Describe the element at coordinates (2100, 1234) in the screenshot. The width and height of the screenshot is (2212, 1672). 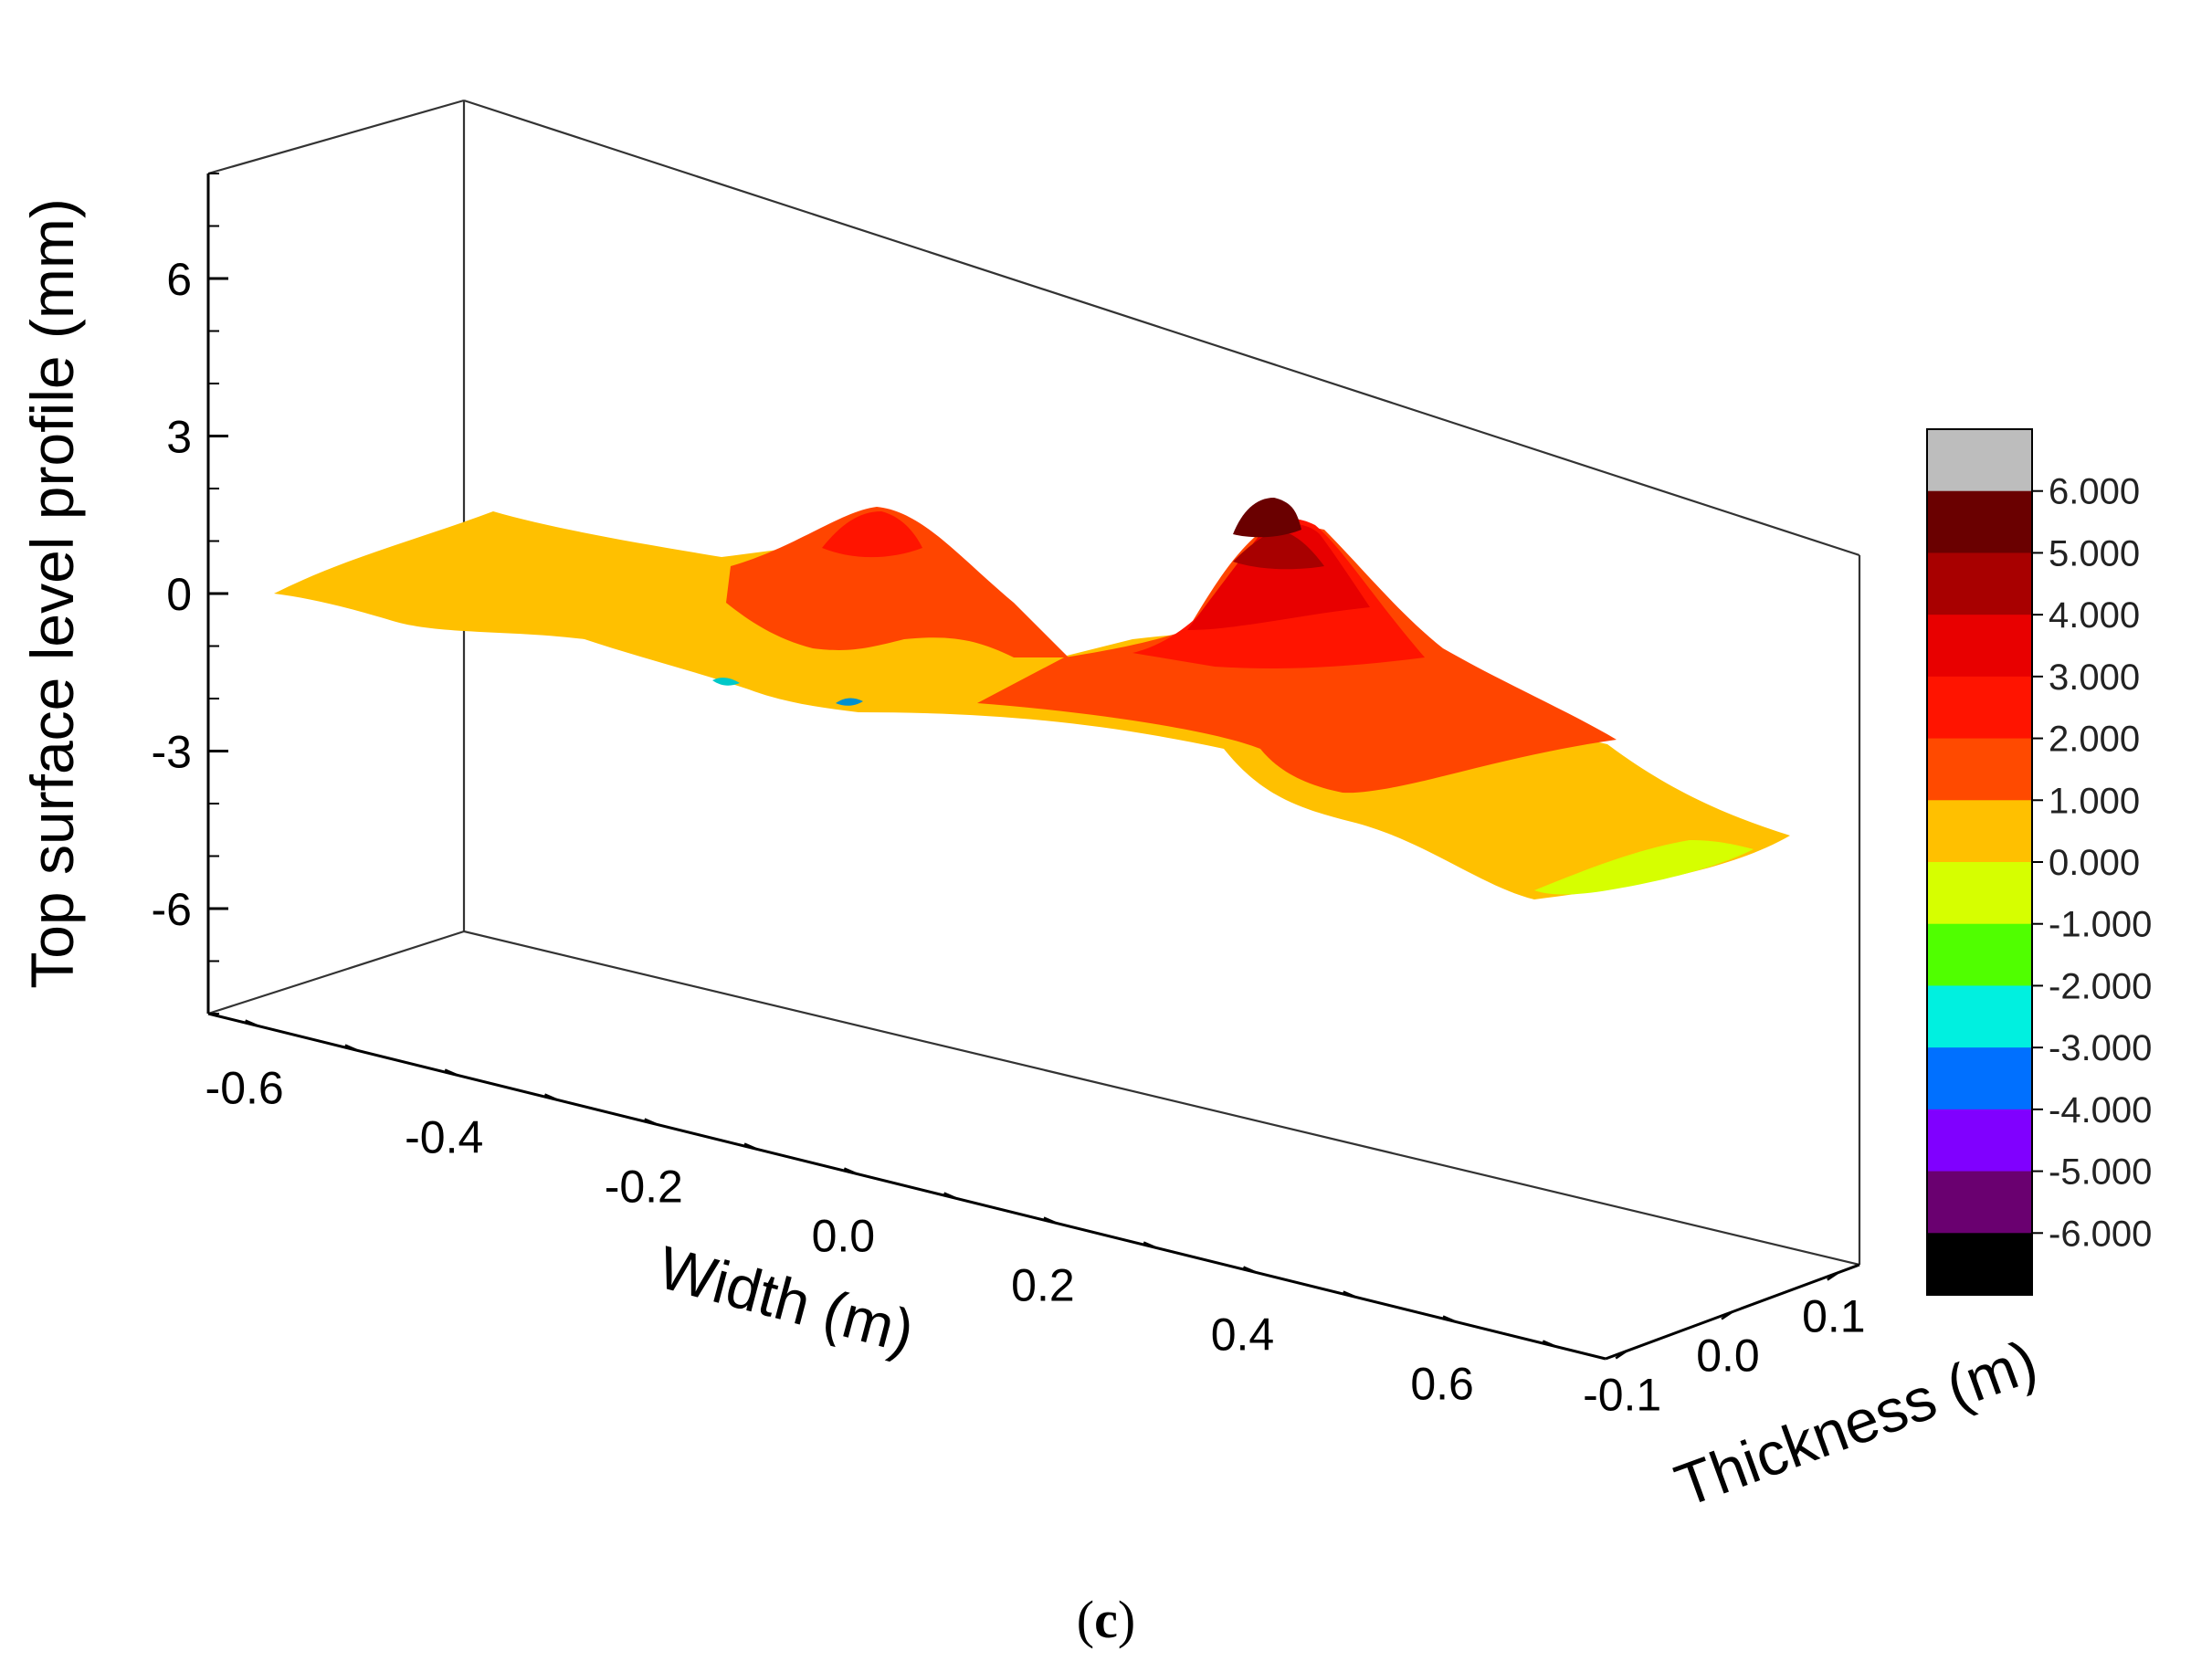
I see `colorbar-label: -6.000` at that location.